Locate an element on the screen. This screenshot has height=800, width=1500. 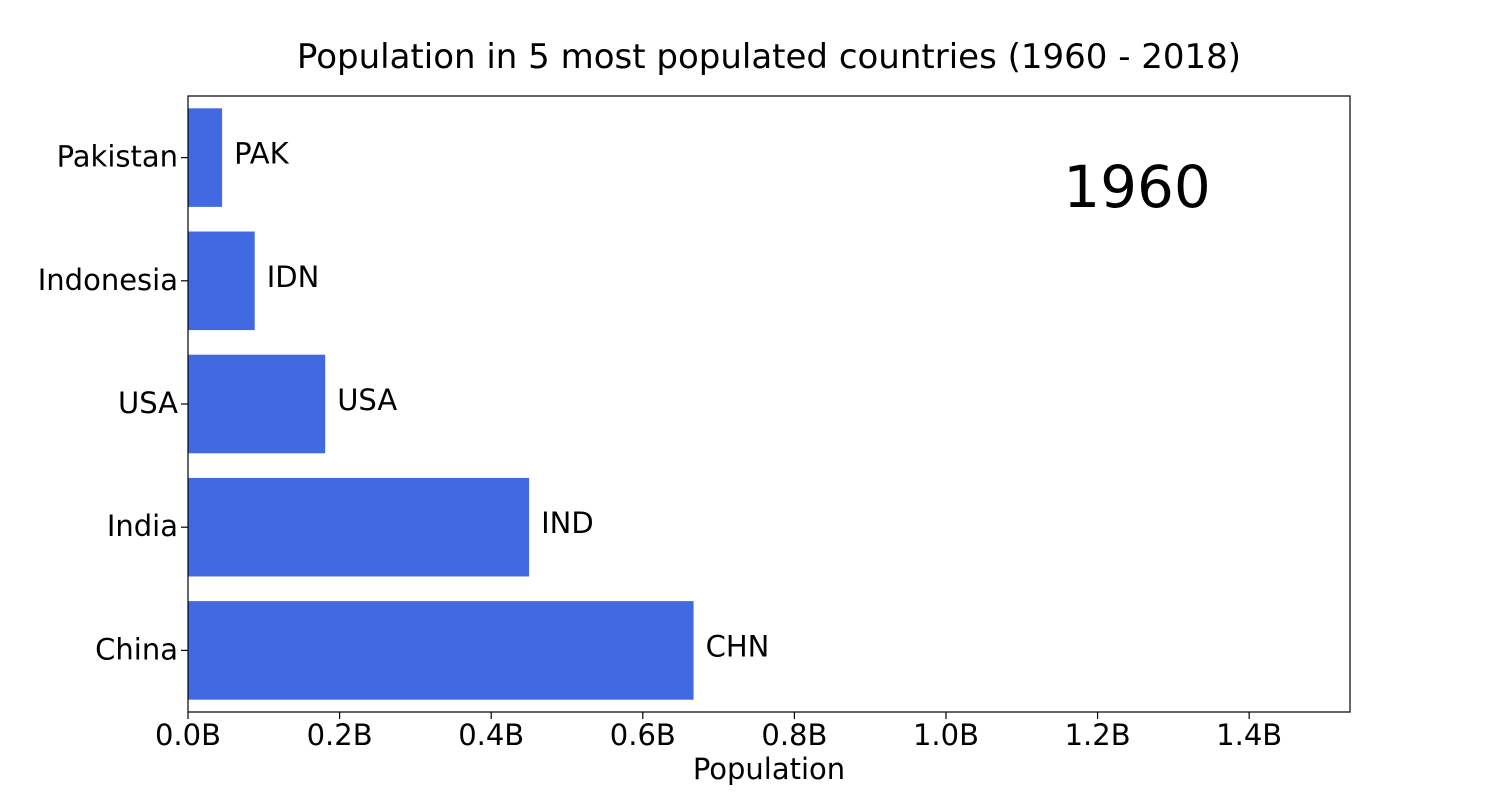
year-label: 1960 is located at coordinates (1137, 187).